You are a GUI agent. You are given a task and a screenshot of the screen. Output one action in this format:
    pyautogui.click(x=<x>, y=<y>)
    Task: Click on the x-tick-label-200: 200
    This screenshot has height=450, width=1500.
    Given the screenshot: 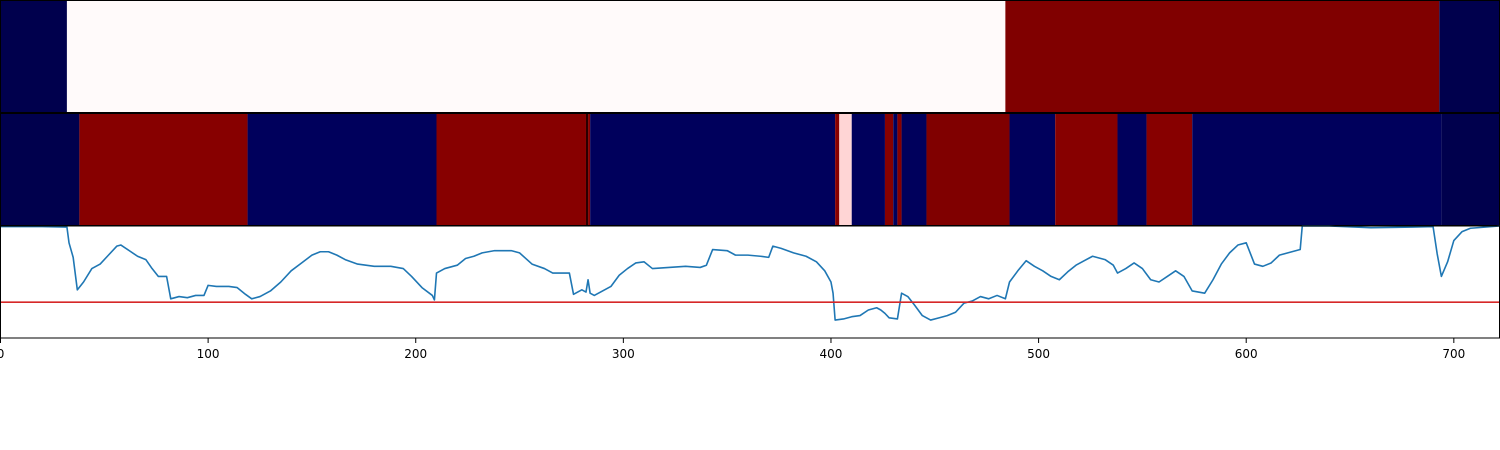 What is the action you would take?
    pyautogui.click(x=415, y=354)
    